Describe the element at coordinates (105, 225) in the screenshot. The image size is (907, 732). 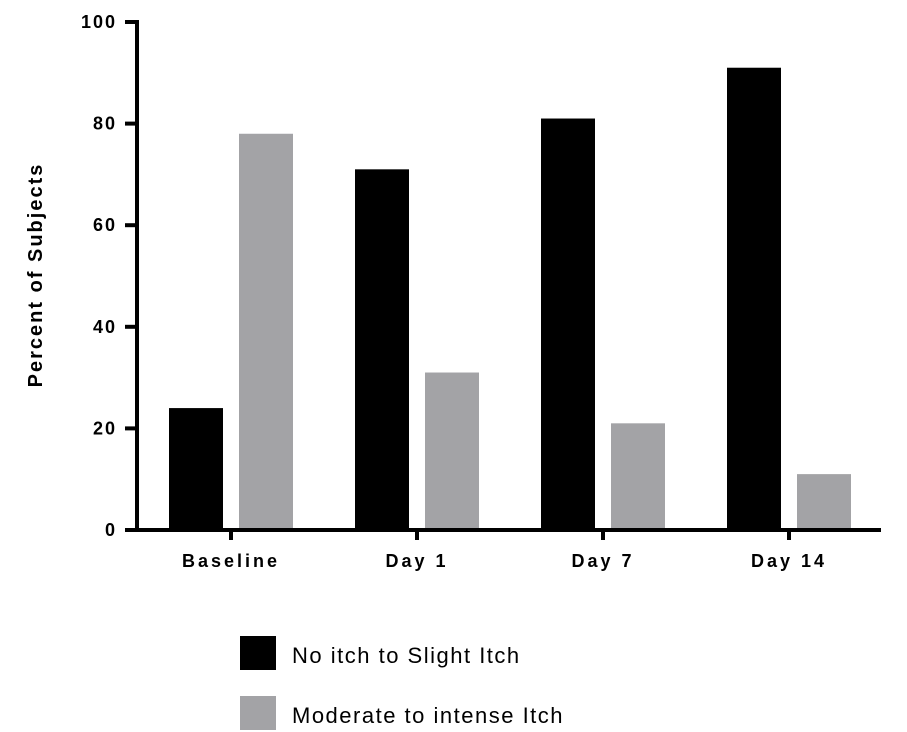
I see `y-tick-label: 60` at that location.